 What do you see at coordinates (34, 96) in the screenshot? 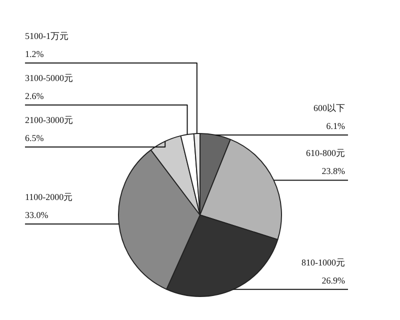
I see `data-label: 2.6%` at bounding box center [34, 96].